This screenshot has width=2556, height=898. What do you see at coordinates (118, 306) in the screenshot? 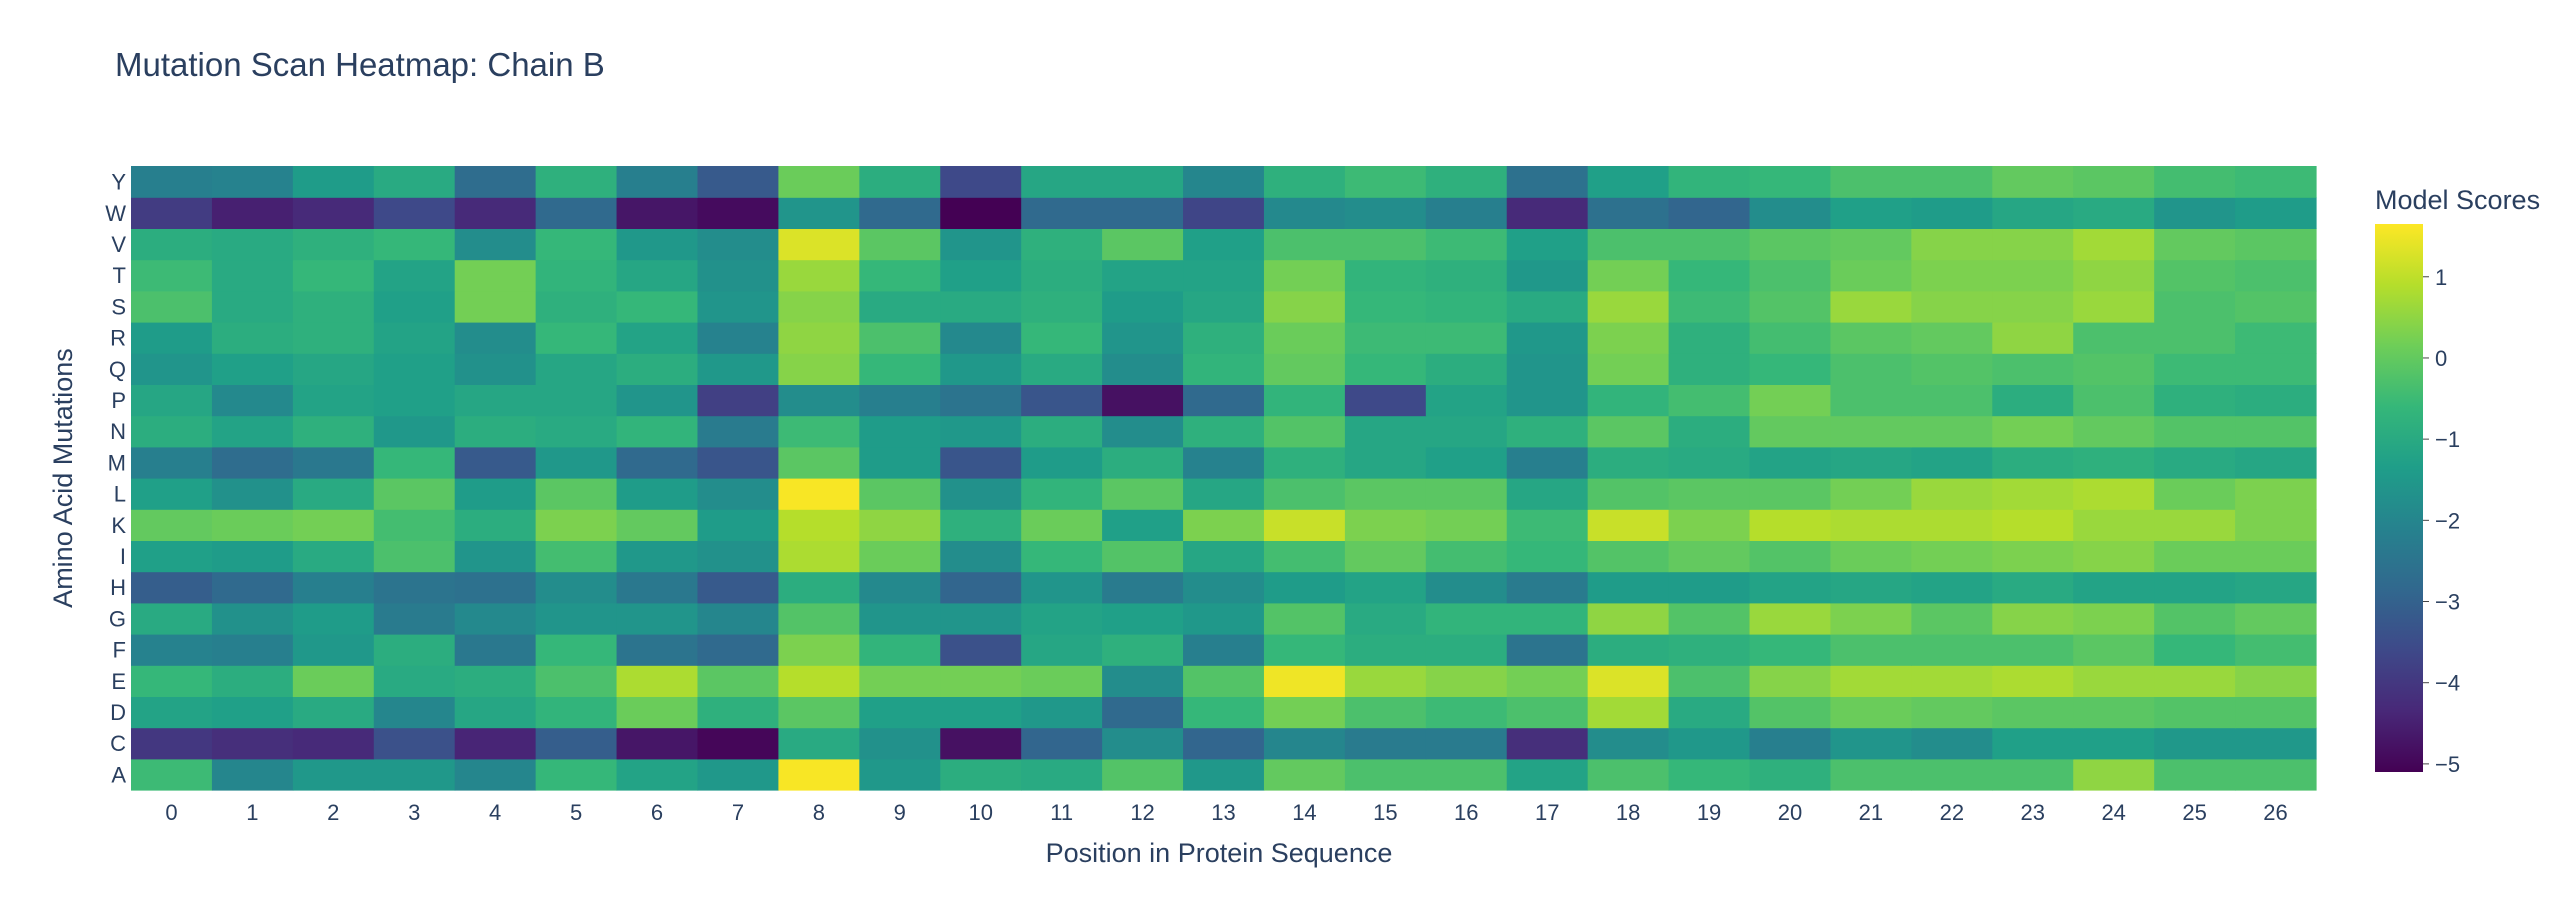
I see `y-tick-label: S` at bounding box center [118, 306].